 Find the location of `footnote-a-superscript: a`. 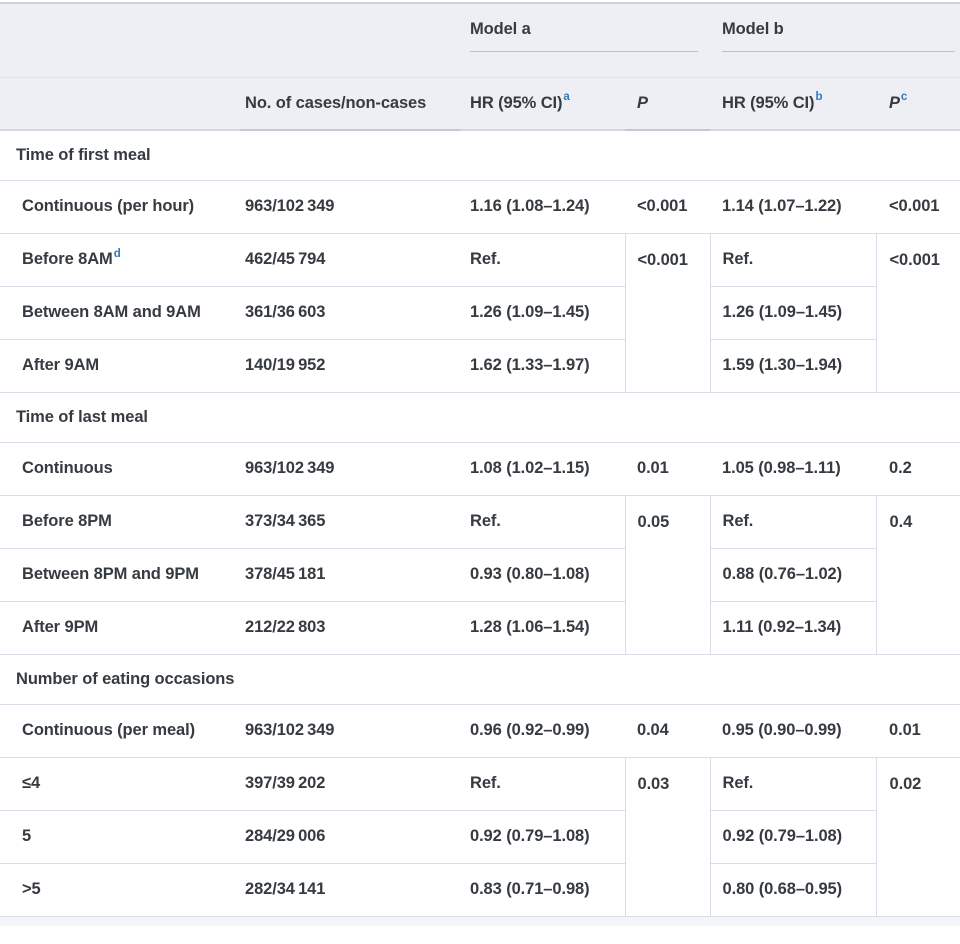

footnote-a-superscript: a is located at coordinates (566, 97).